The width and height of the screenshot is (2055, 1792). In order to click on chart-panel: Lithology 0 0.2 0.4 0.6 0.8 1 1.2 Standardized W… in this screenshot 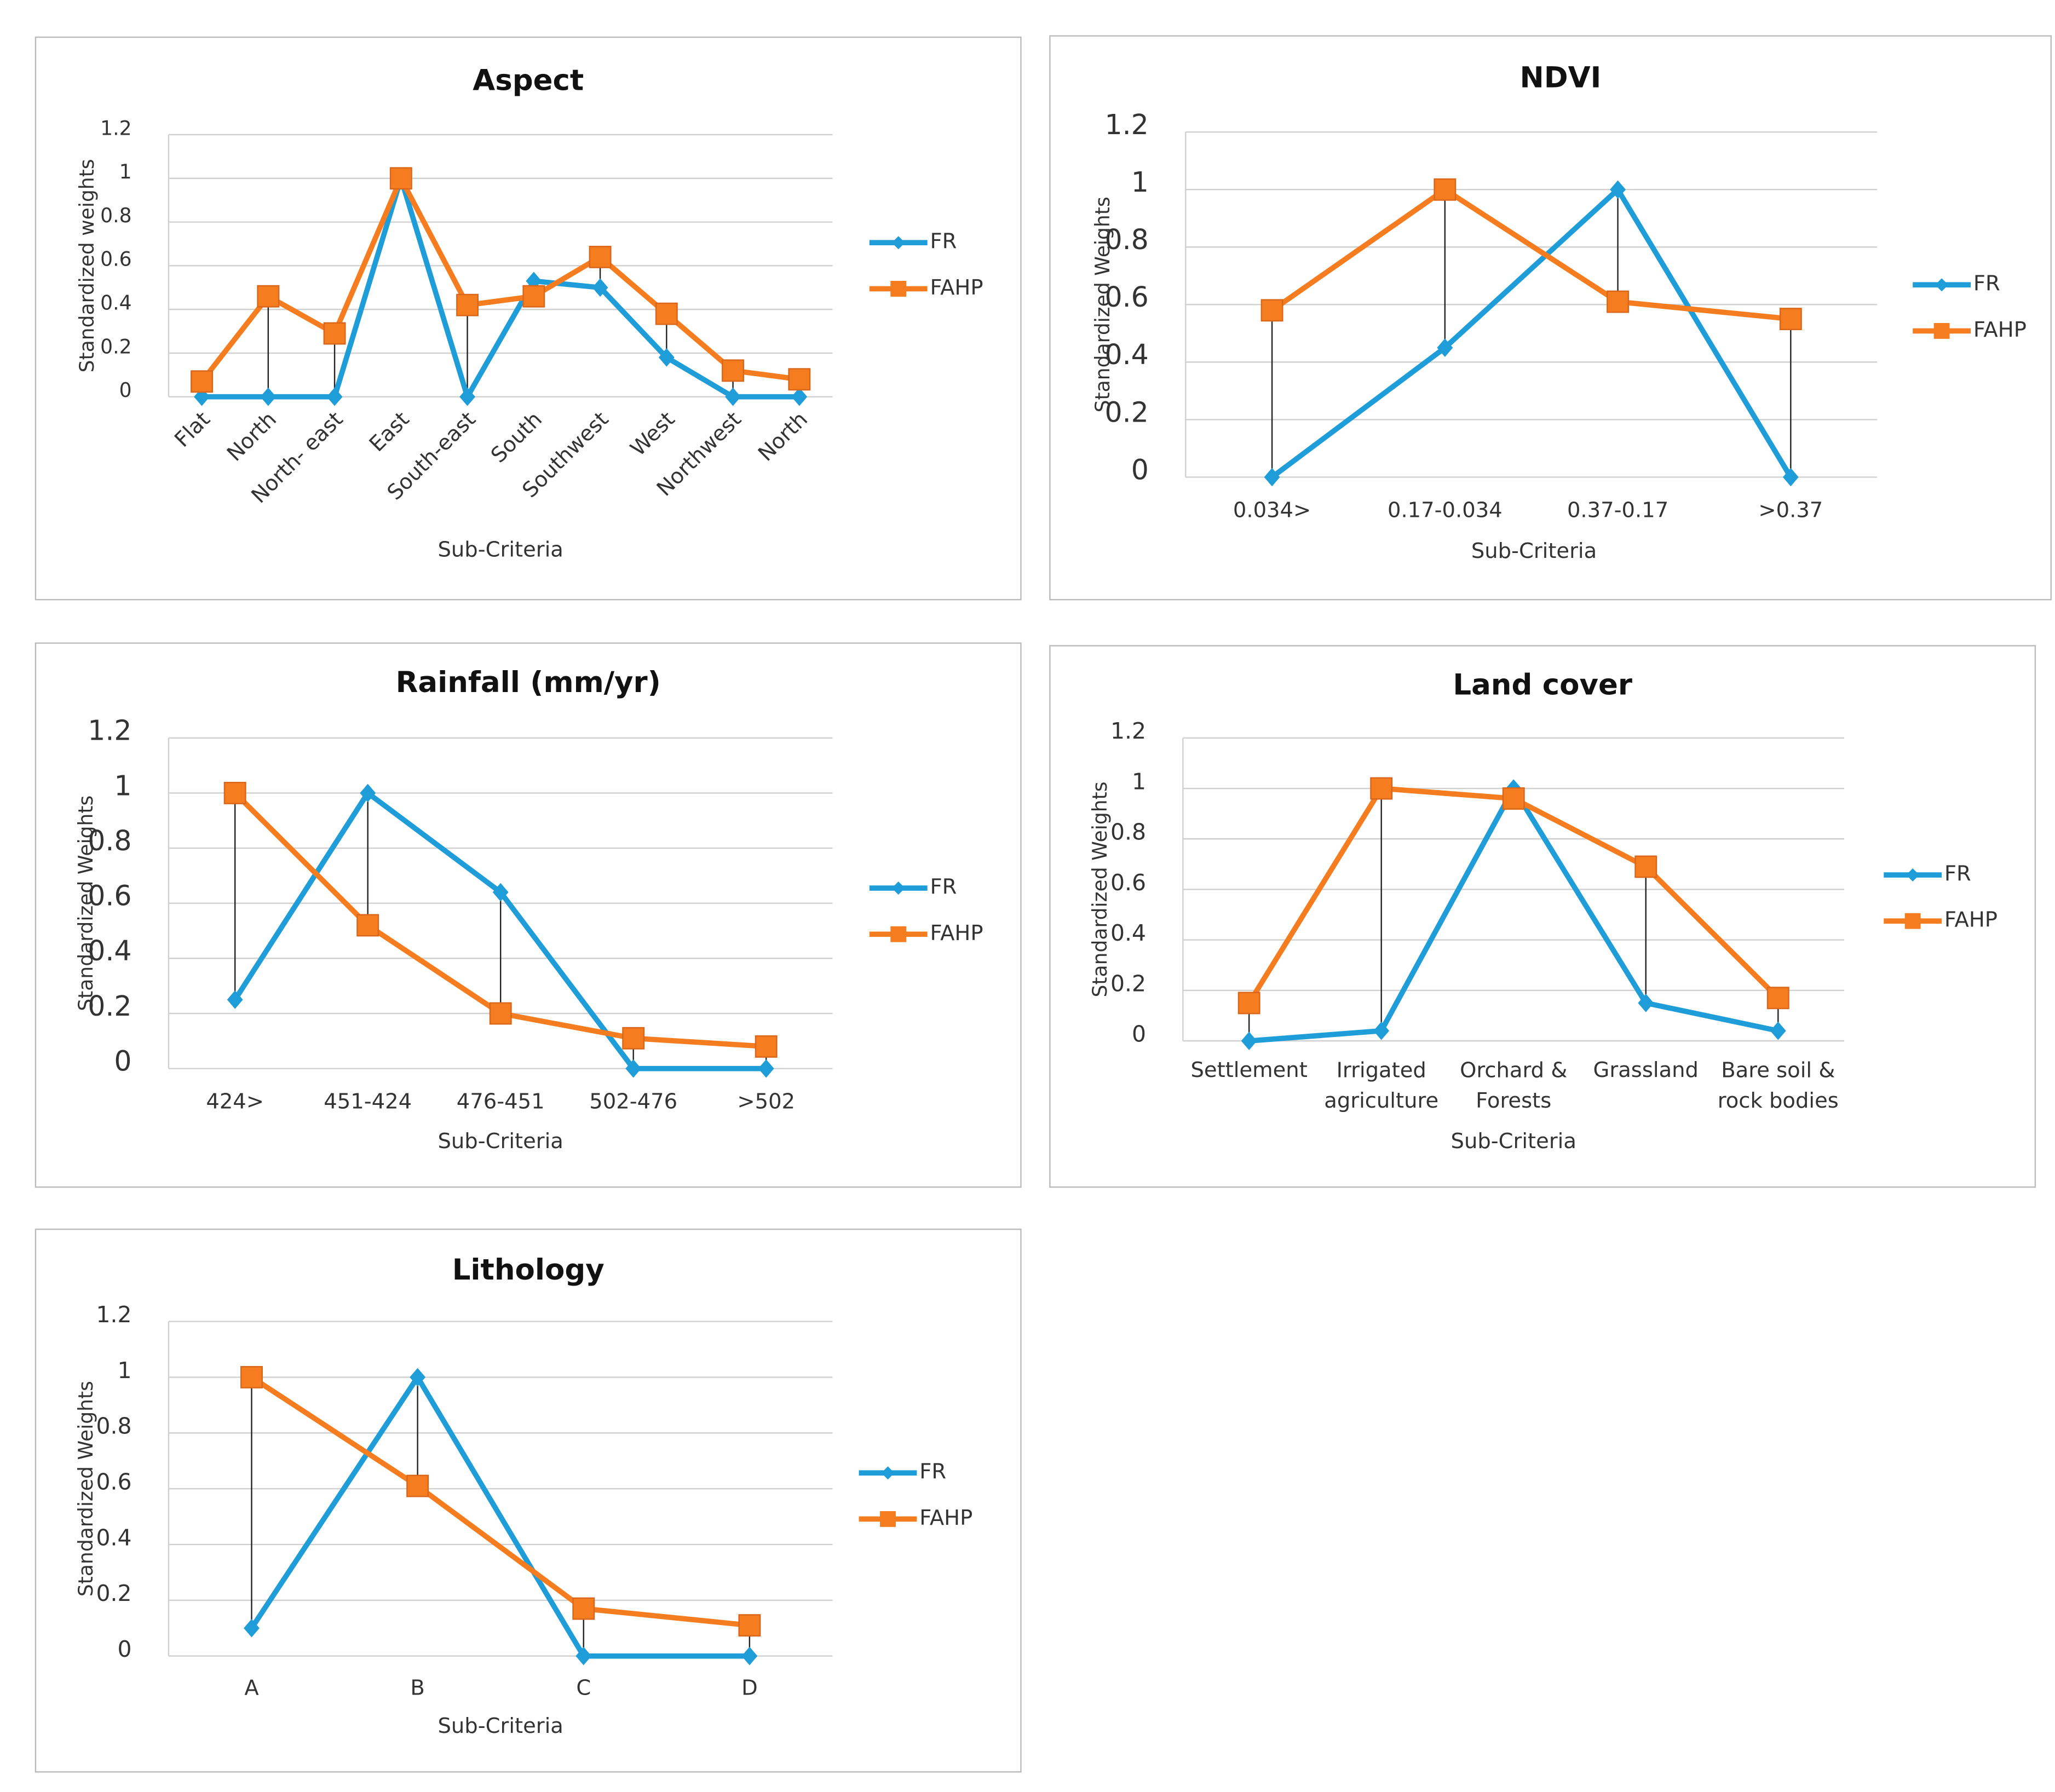, I will do `click(528, 1500)`.